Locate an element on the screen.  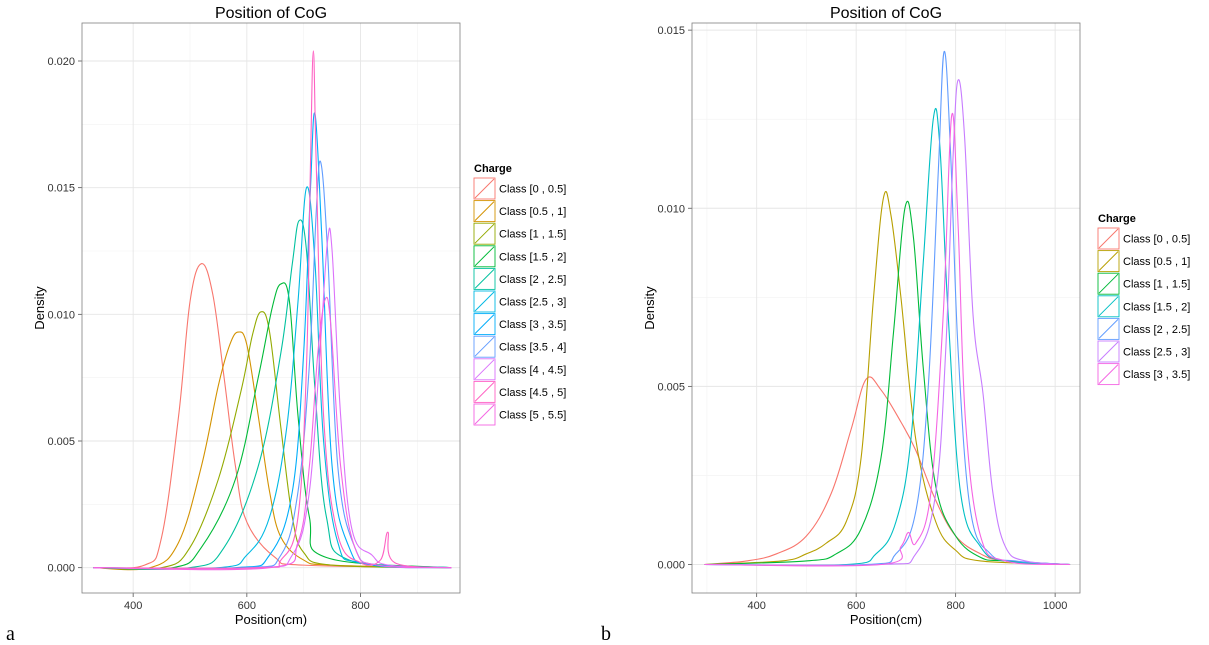
legend-label: Class [5 , 5.5] is located at coordinates (532, 416).